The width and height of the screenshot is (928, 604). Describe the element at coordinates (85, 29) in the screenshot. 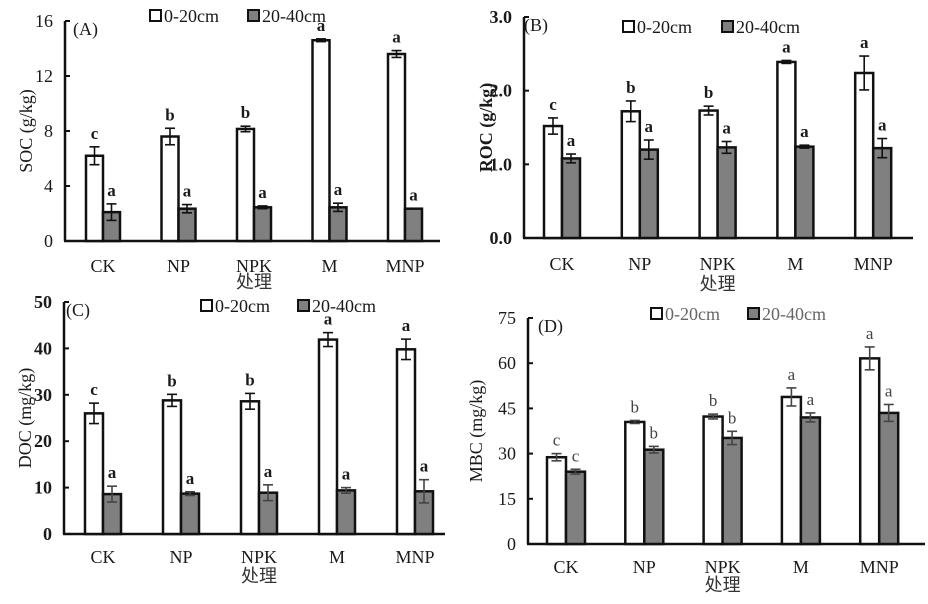

I see `panel-label: (A)` at that location.